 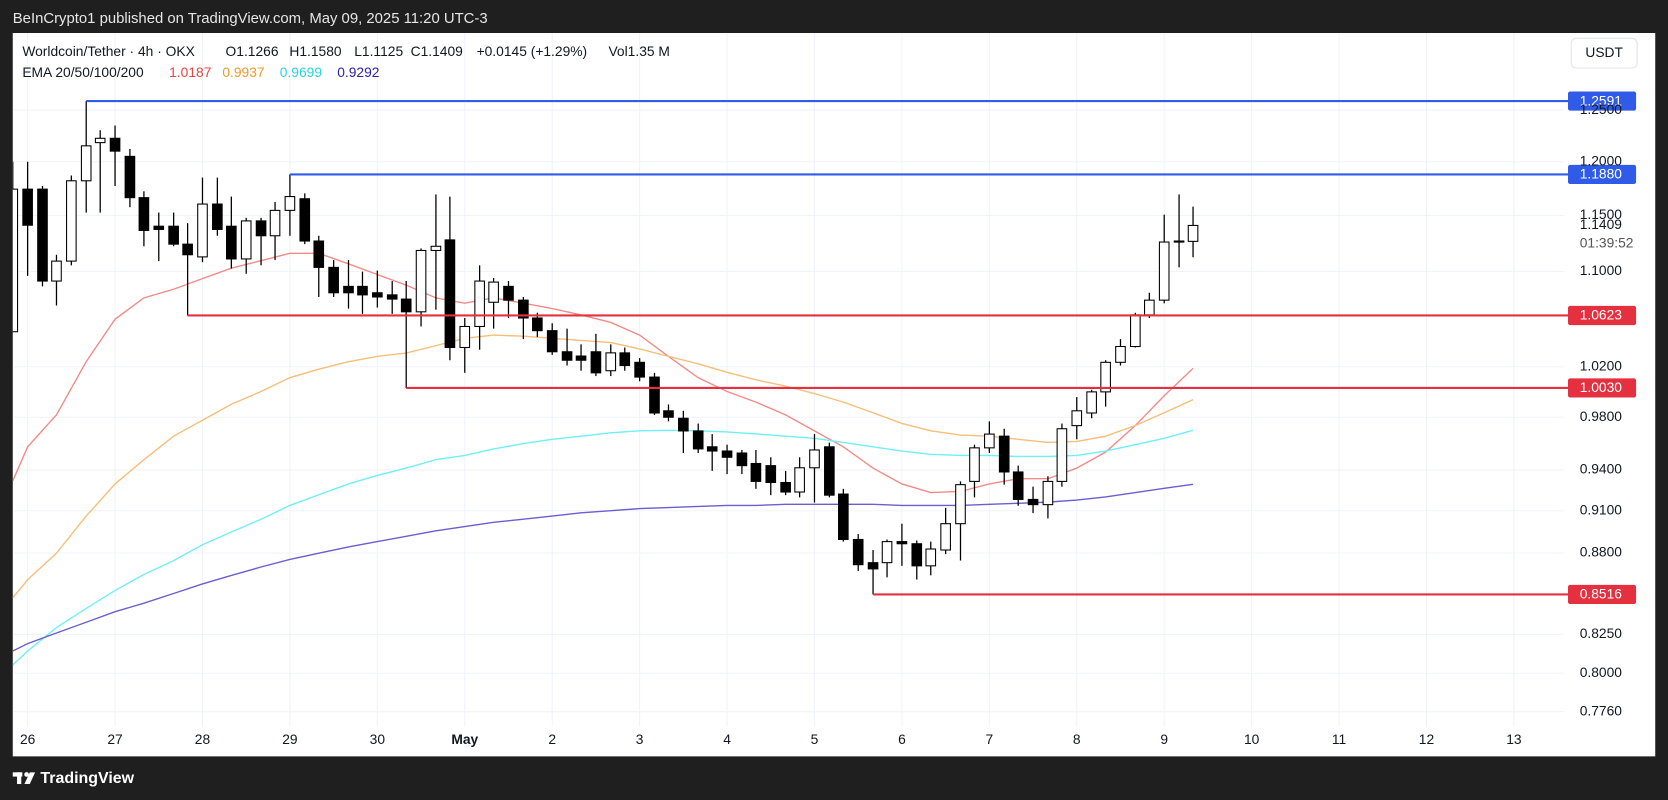 I want to click on quote-field: +0.0145 (+1.29%), so click(x=532, y=51).